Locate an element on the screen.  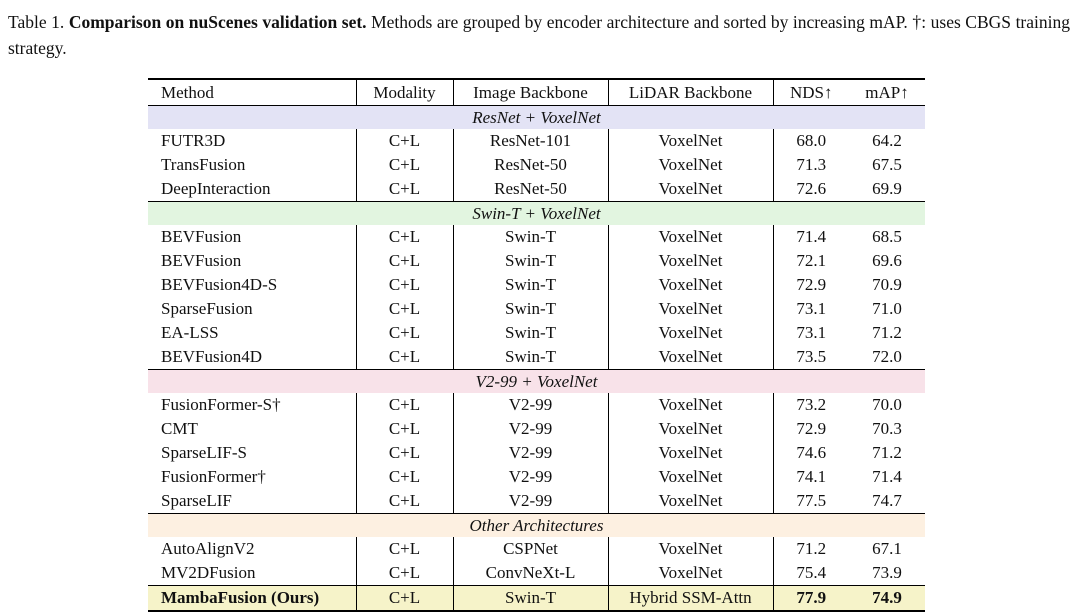
cell-lidar_backbone: Hybrid SSM-Attn is located at coordinates (691, 598).